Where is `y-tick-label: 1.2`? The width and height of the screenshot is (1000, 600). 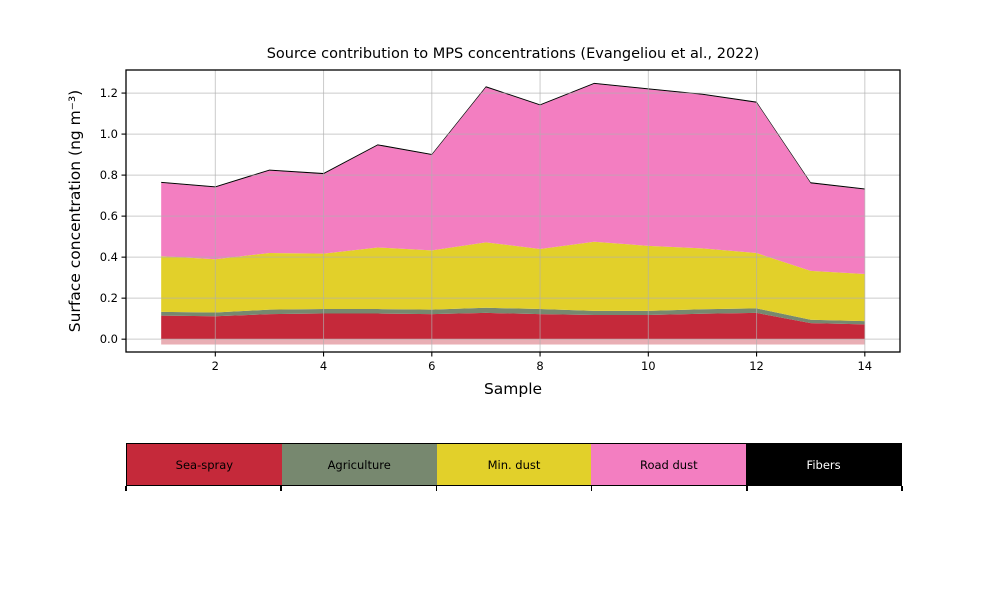 y-tick-label: 1.2 is located at coordinates (109, 93).